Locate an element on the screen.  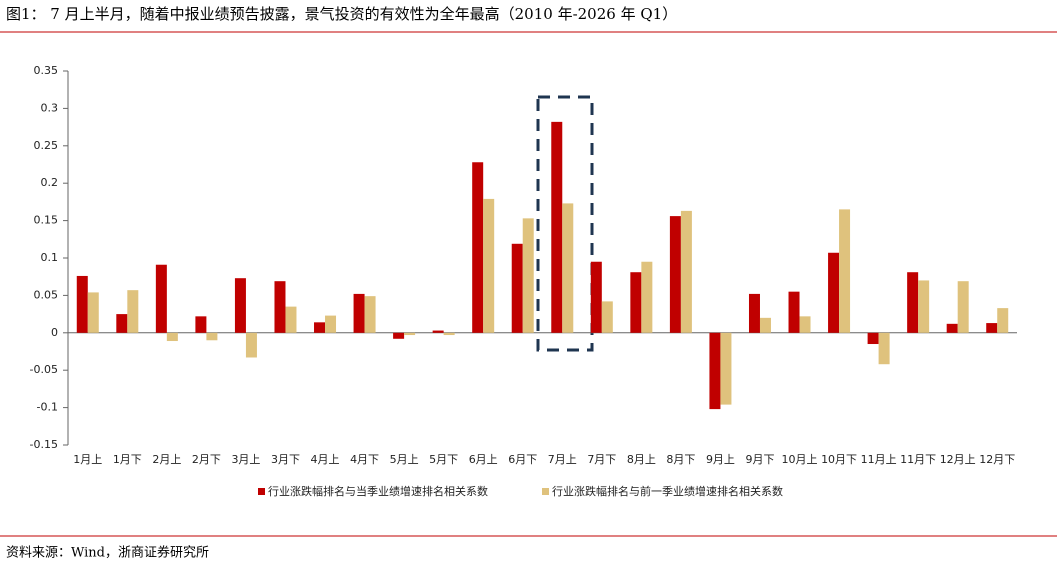
x-tick-label: 8月上 is located at coordinates (641, 459).